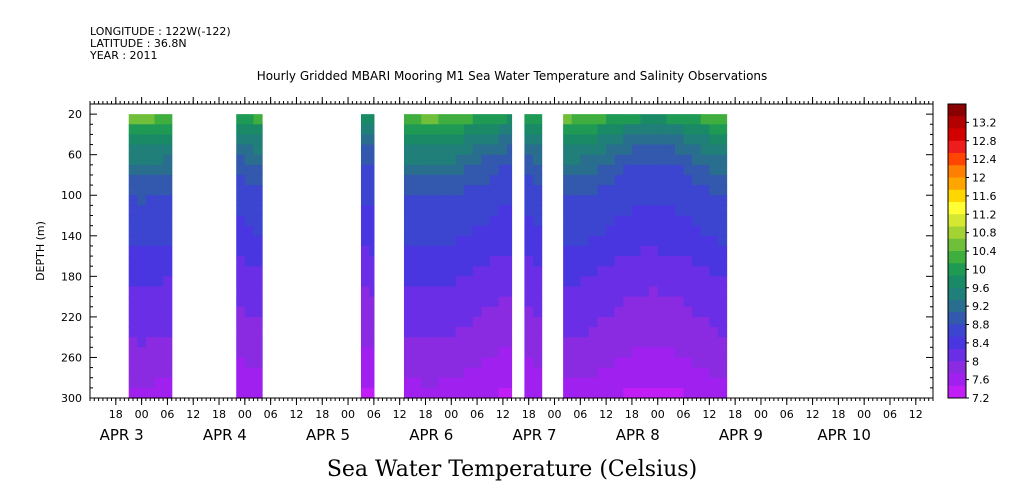  Describe the element at coordinates (979, 178) in the screenshot. I see `colorbar-label: 12` at that location.